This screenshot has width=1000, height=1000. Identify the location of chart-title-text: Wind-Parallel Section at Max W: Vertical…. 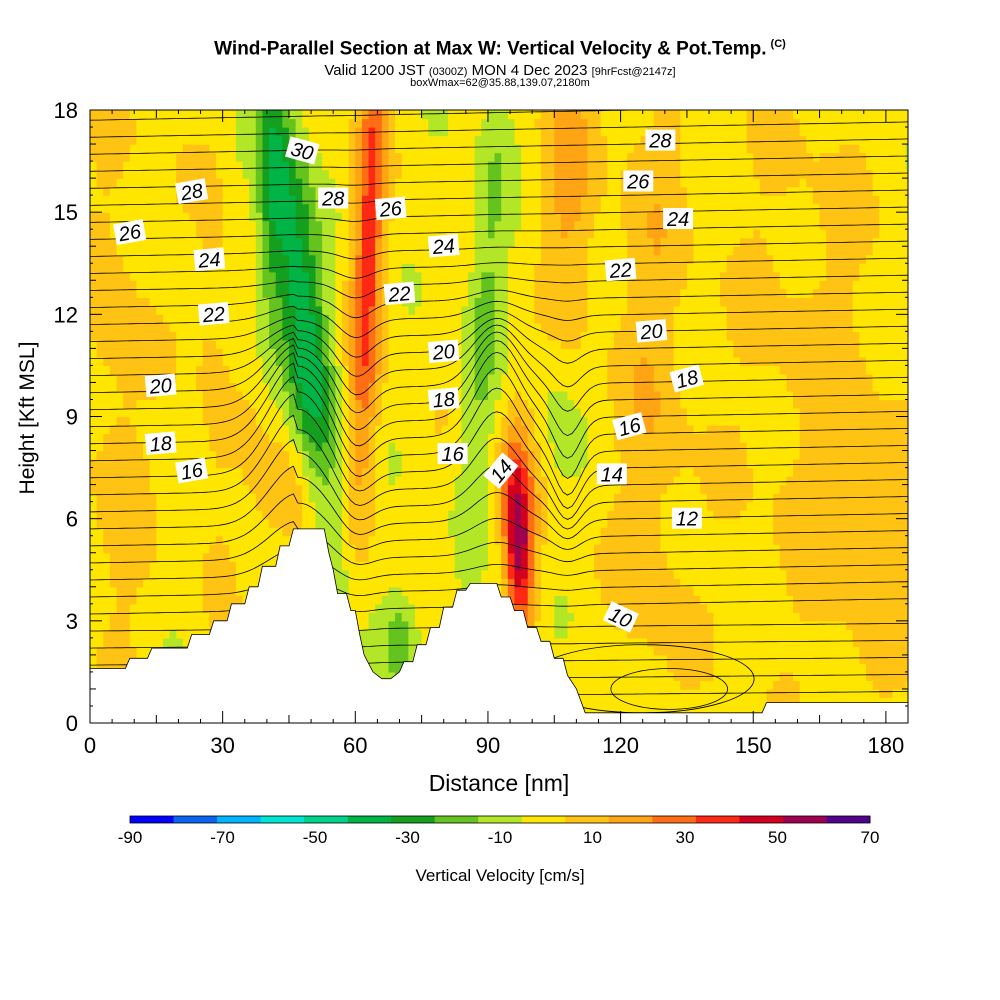
(490, 49).